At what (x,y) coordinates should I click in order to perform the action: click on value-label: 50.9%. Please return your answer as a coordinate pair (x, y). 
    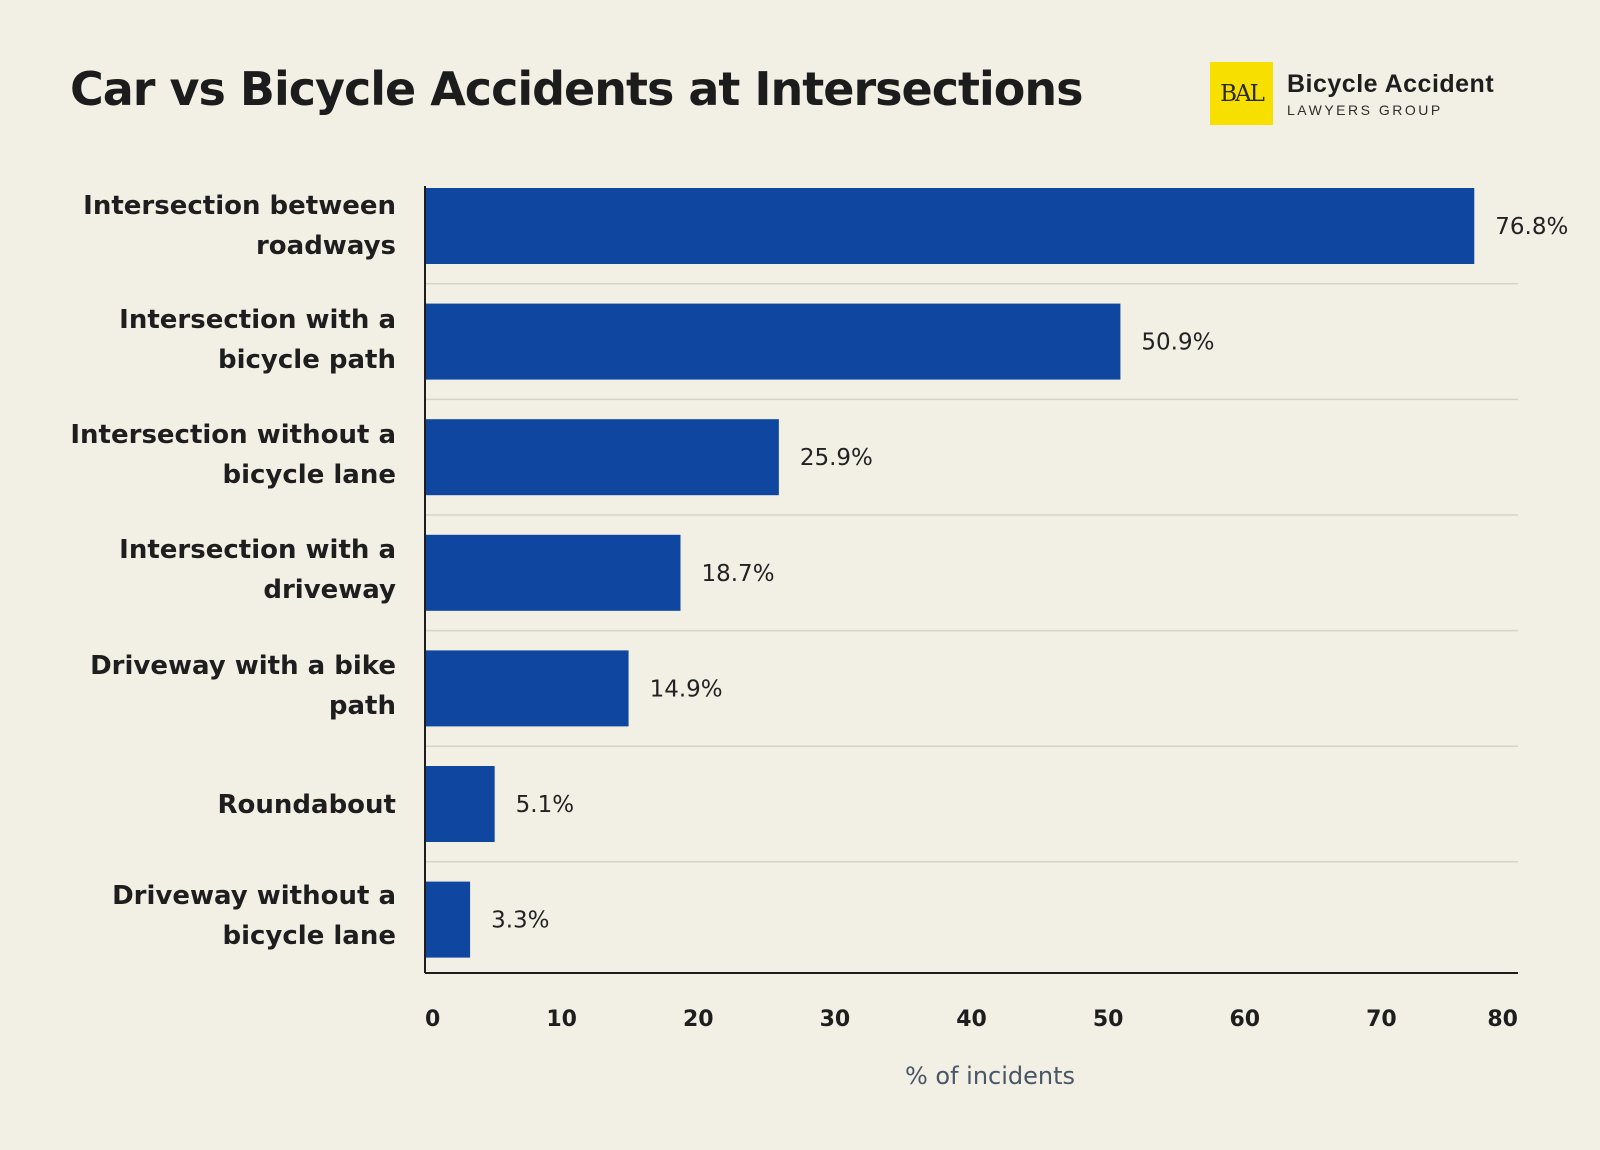
    Looking at the image, I should click on (1177, 343).